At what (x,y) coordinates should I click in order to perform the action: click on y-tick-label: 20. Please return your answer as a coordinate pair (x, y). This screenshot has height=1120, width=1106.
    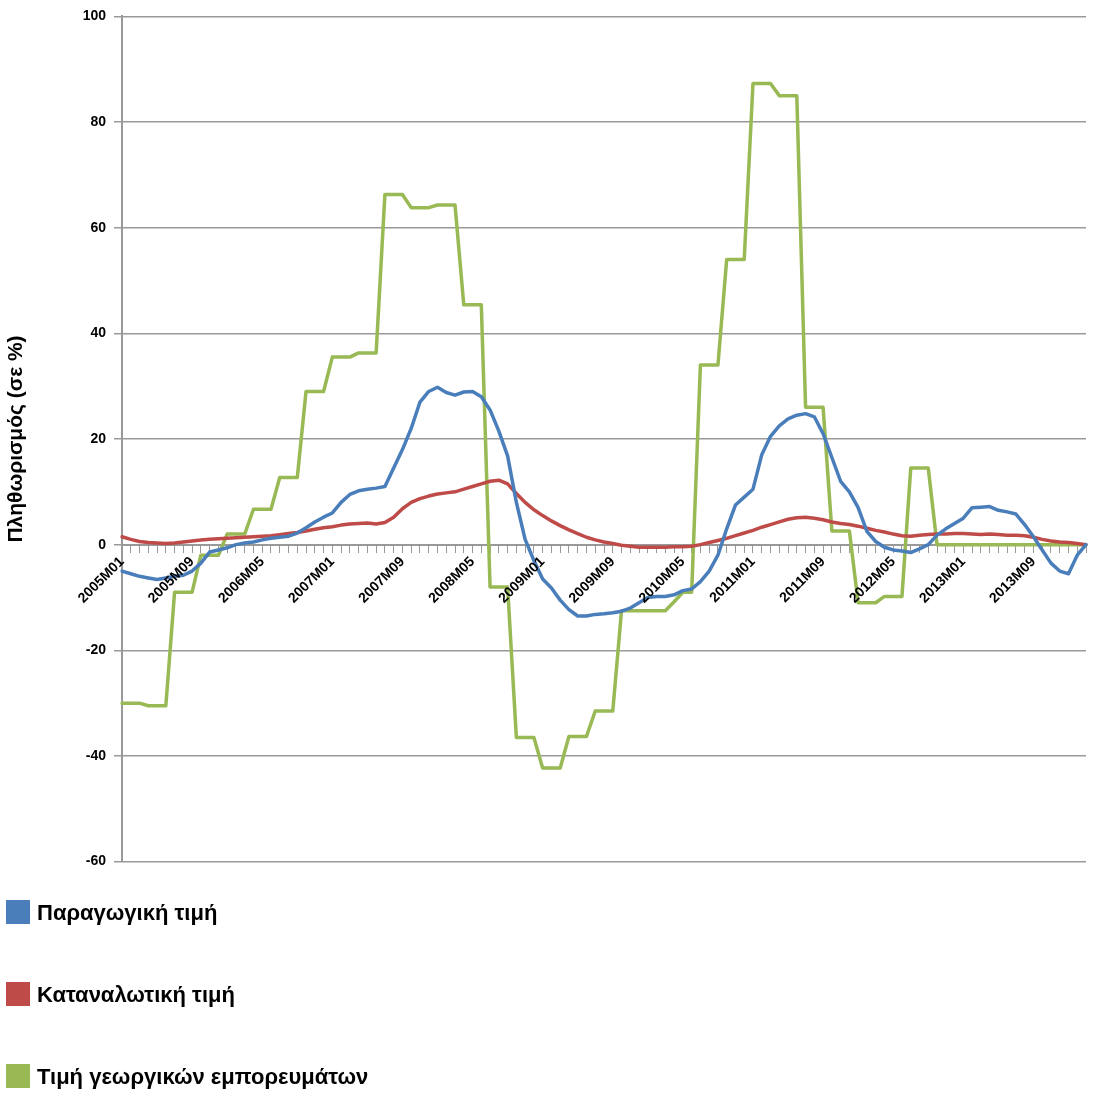
    Looking at the image, I should click on (98, 437).